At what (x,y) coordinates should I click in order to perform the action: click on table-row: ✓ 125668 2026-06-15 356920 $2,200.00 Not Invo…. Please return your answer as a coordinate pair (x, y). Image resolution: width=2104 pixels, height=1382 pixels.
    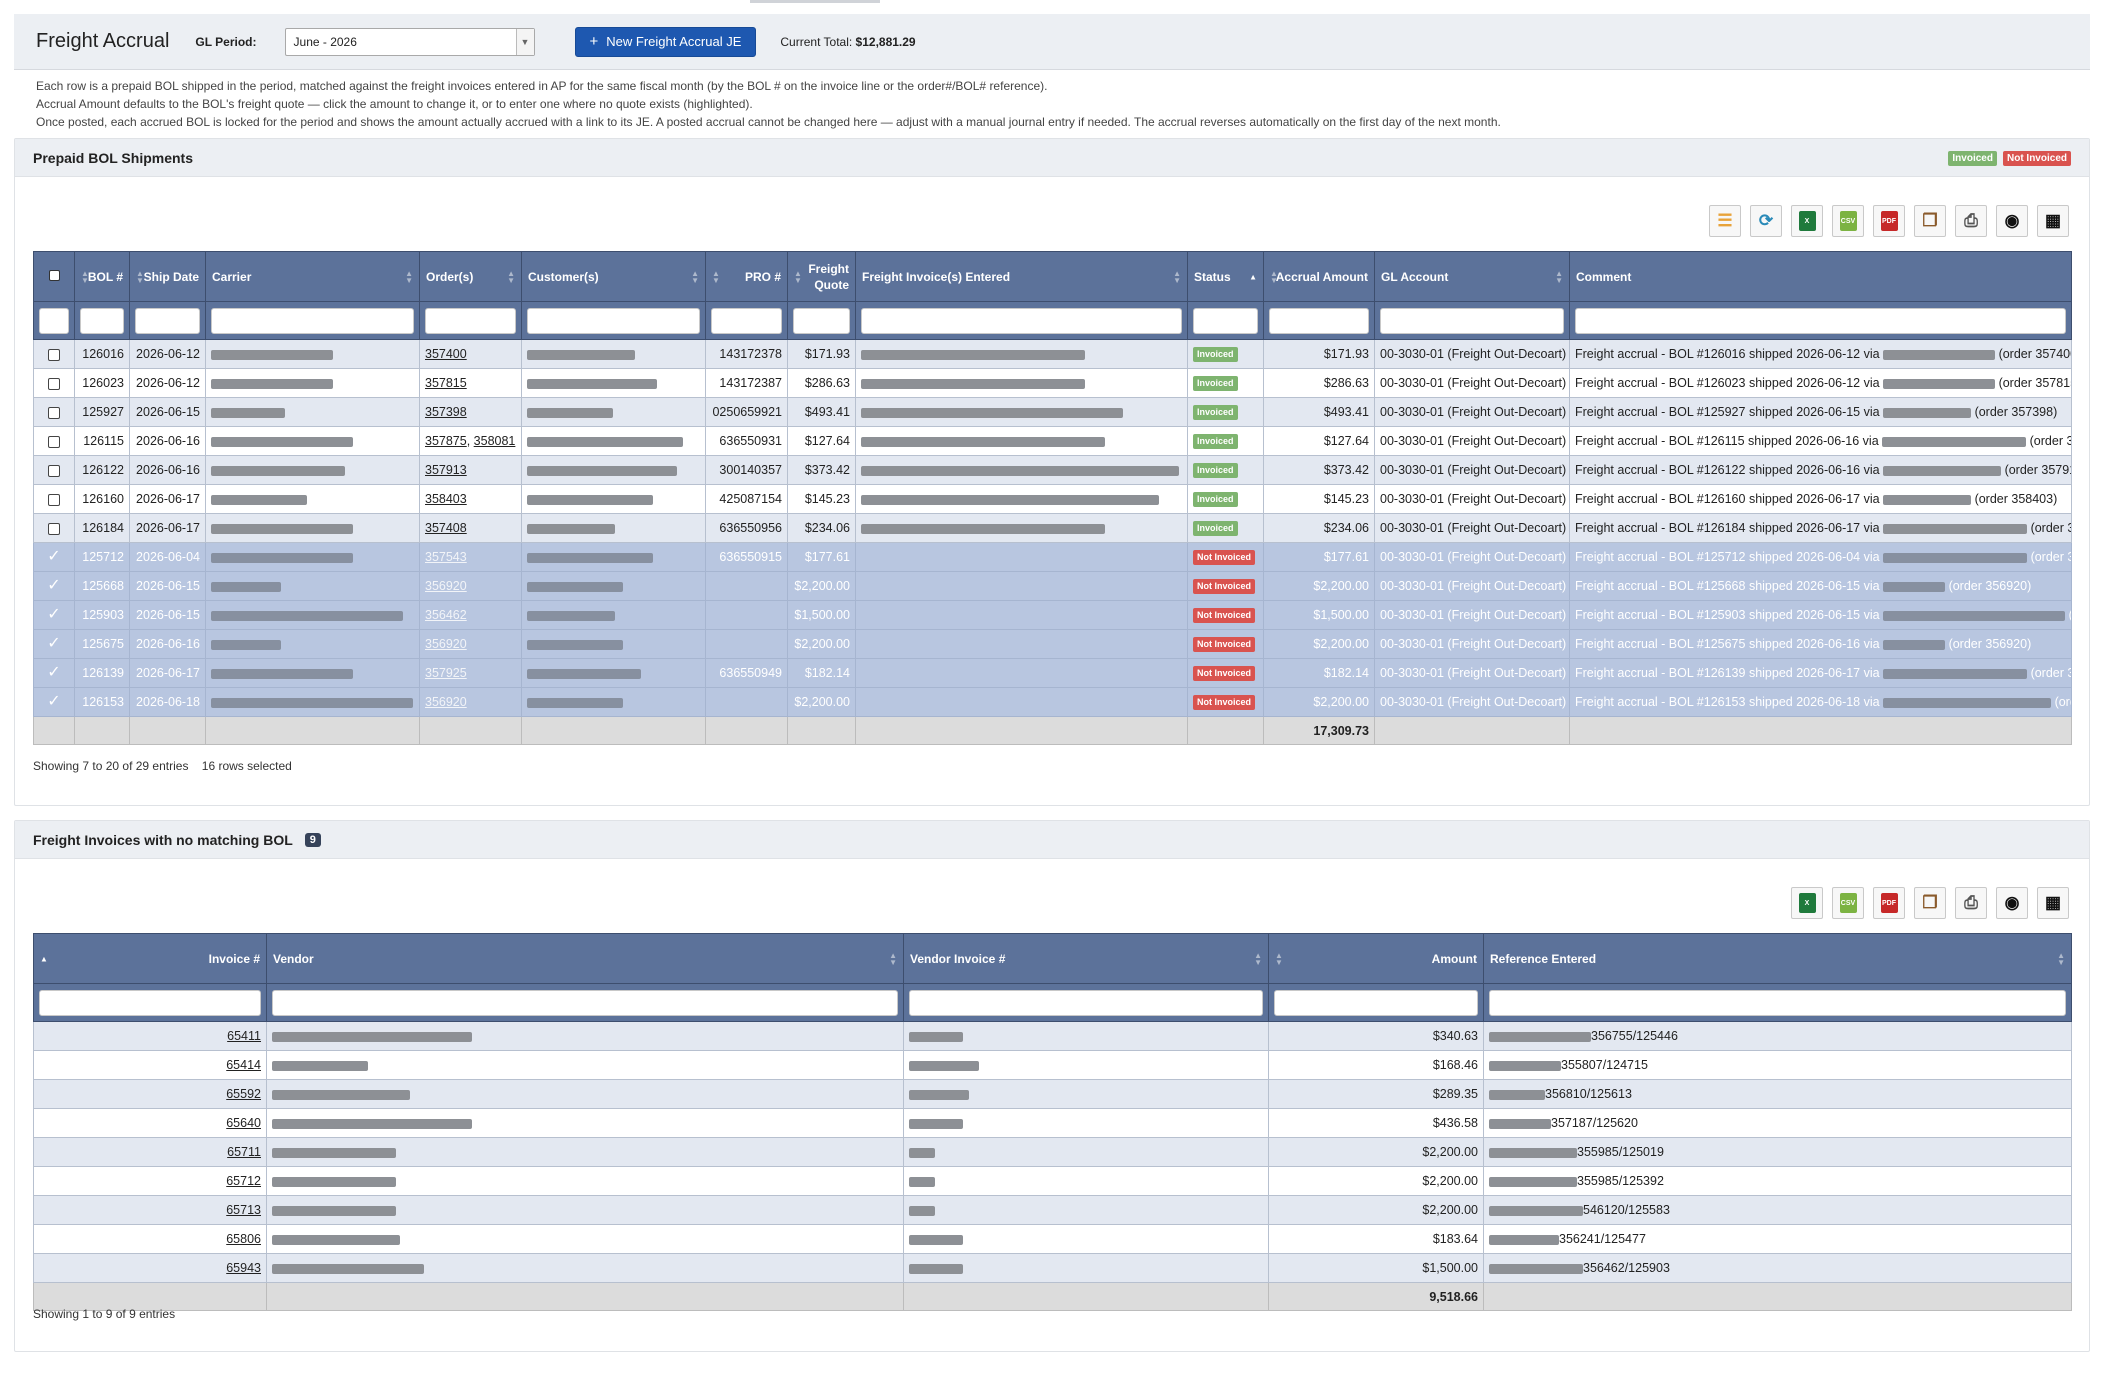
    Looking at the image, I should click on (1052, 586).